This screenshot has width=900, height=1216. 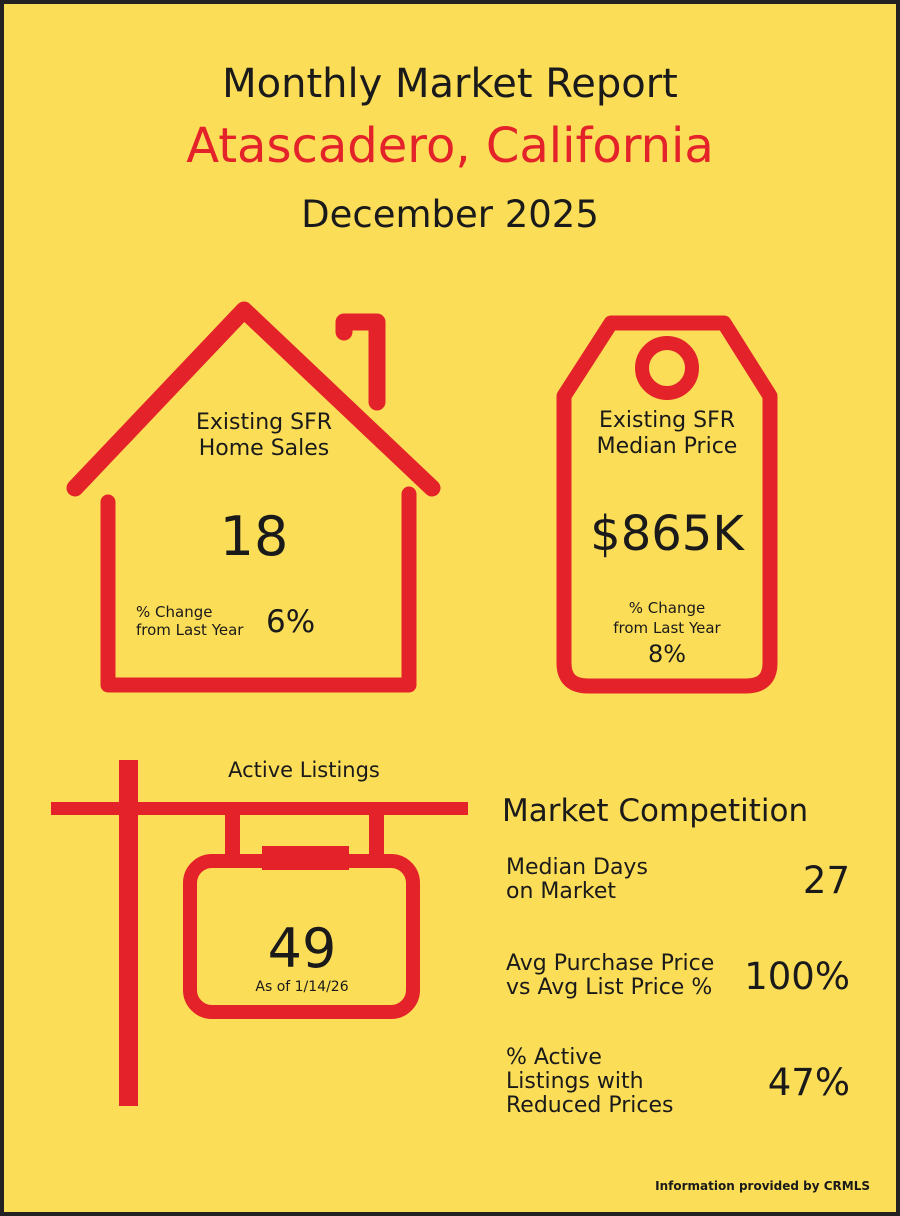 What do you see at coordinates (302, 987) in the screenshot?
I see `active-listings-as-of: As of 1/14/26` at bounding box center [302, 987].